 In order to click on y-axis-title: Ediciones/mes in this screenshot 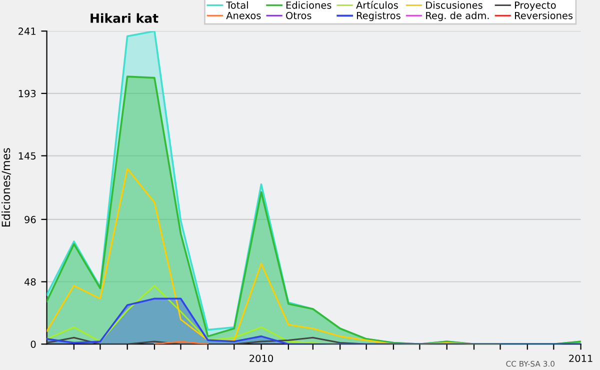, I will do `click(6, 187)`.